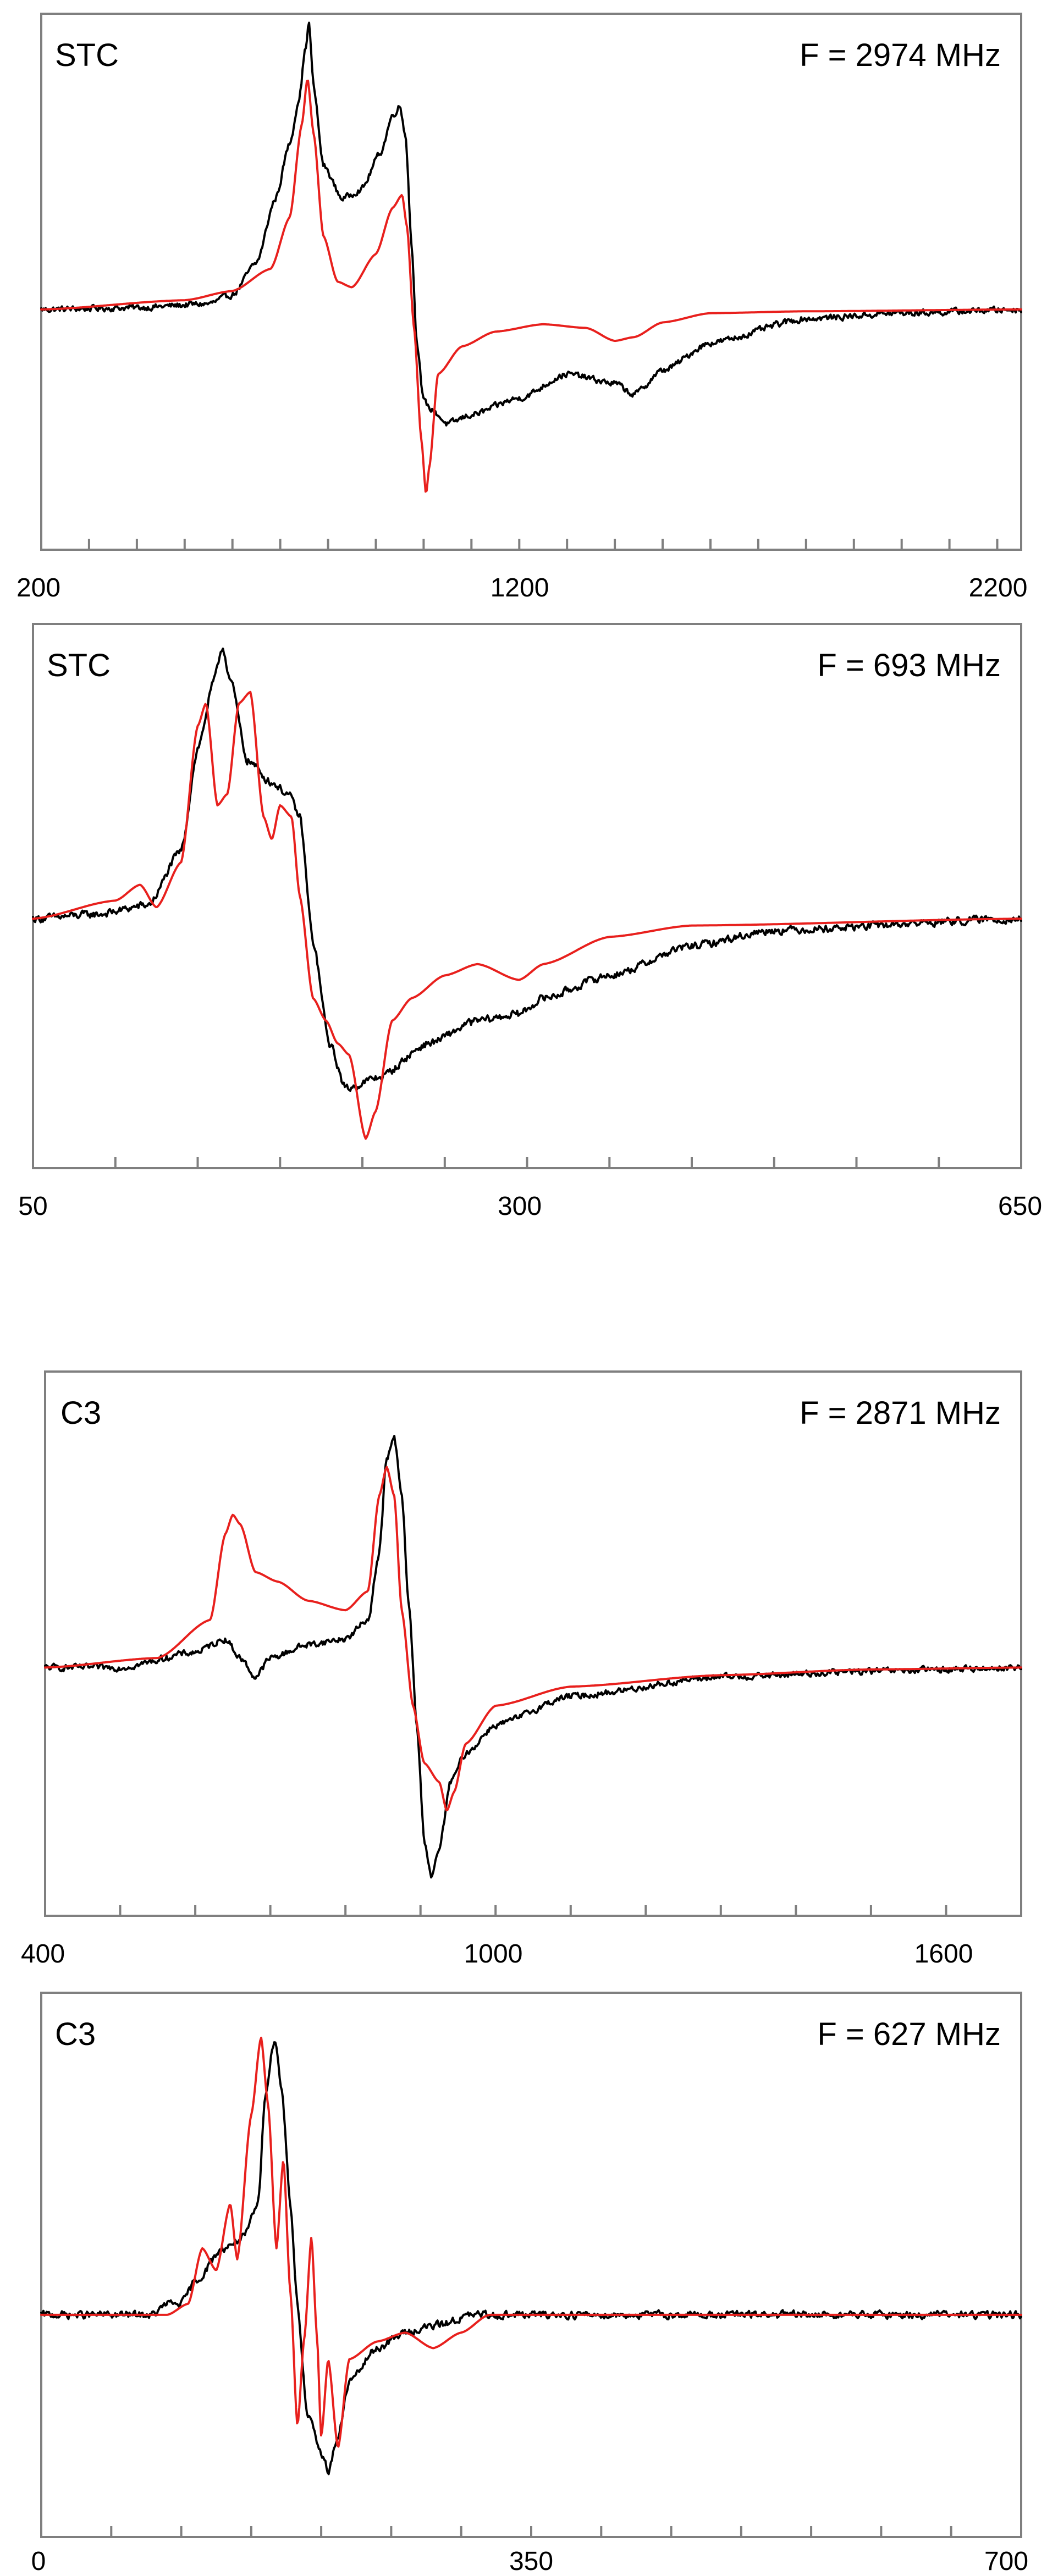 The height and width of the screenshot is (2576, 1047). I want to click on x-tick-label-min: 0, so click(39, 2561).